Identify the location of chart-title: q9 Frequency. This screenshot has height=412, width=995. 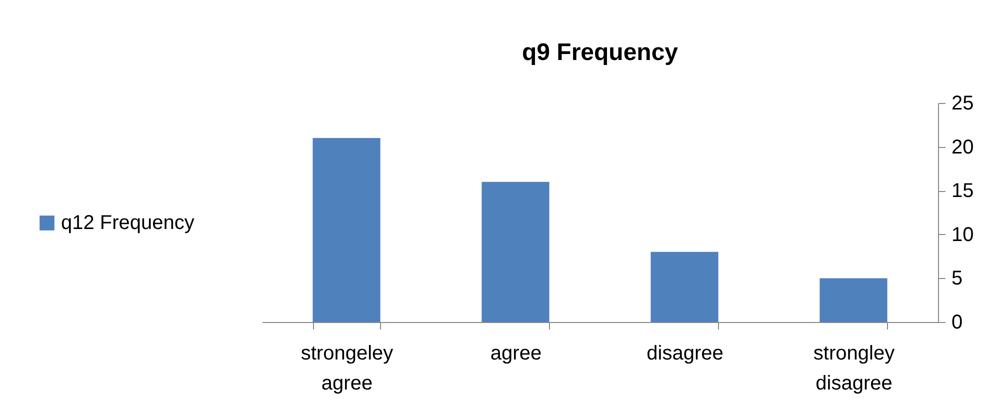
(600, 52).